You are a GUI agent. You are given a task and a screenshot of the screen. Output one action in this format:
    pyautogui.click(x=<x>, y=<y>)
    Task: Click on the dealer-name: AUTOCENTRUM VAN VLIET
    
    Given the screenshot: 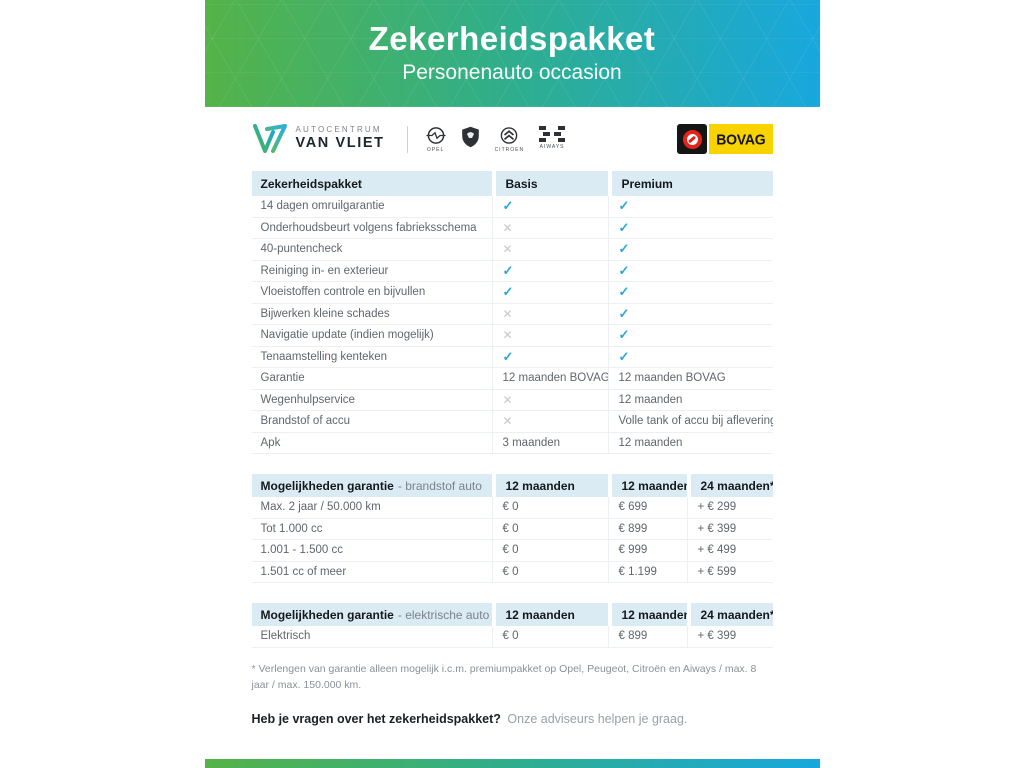 What is the action you would take?
    pyautogui.click(x=340, y=138)
    